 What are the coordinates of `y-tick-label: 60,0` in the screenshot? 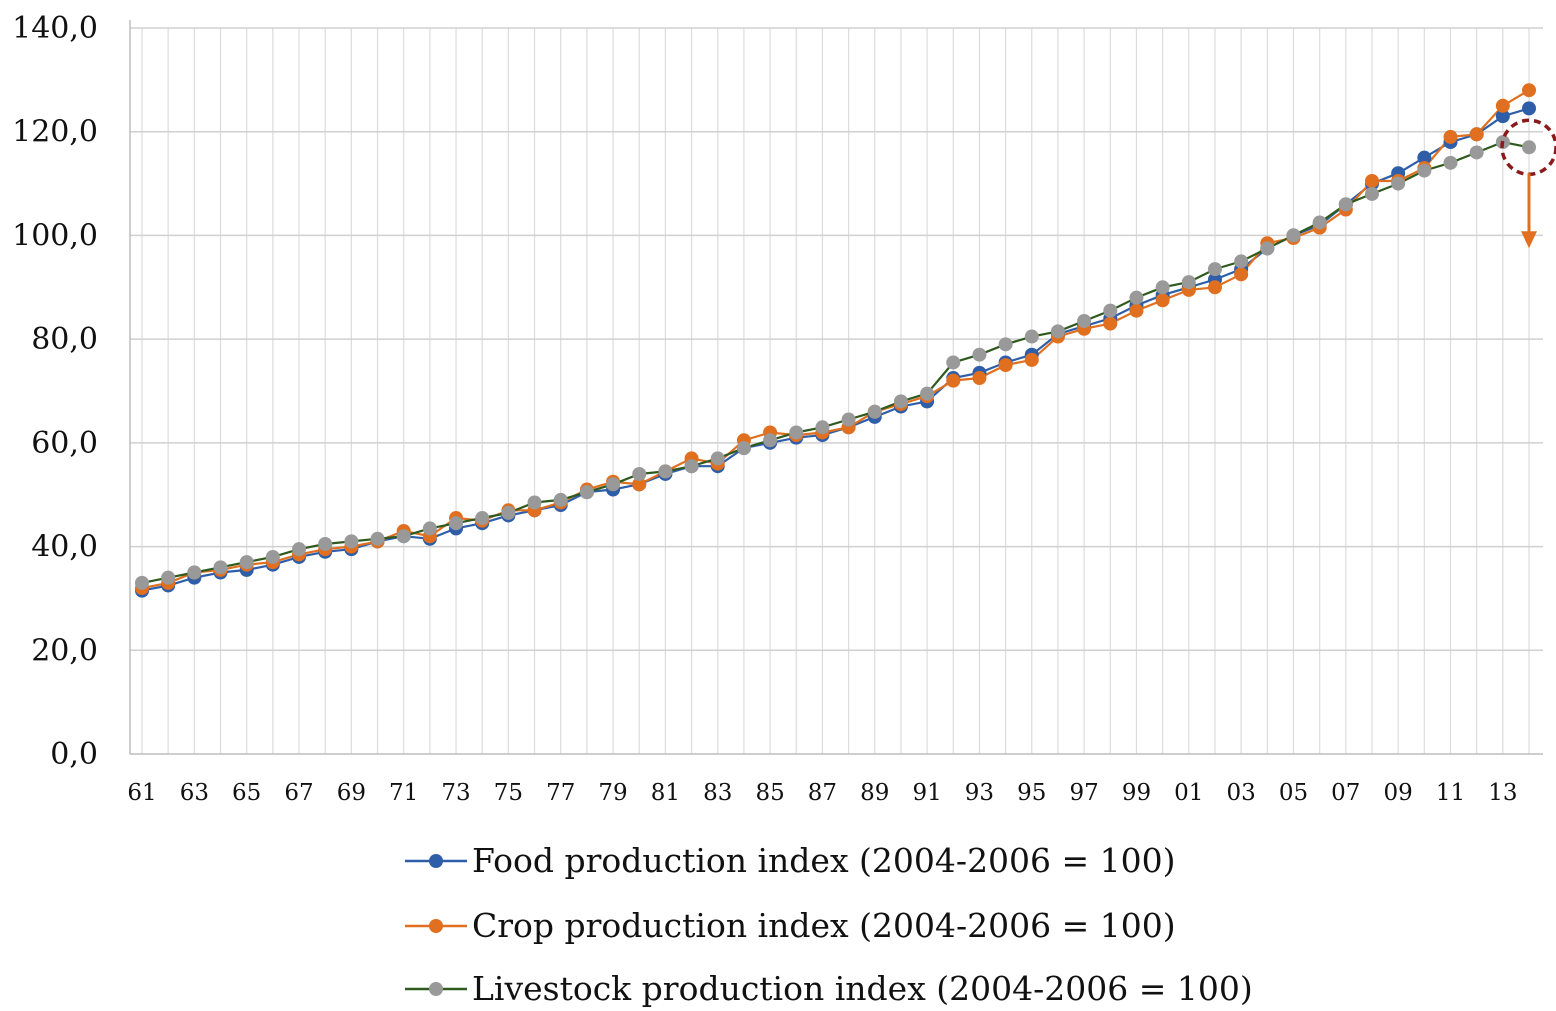 It's located at (64, 443).